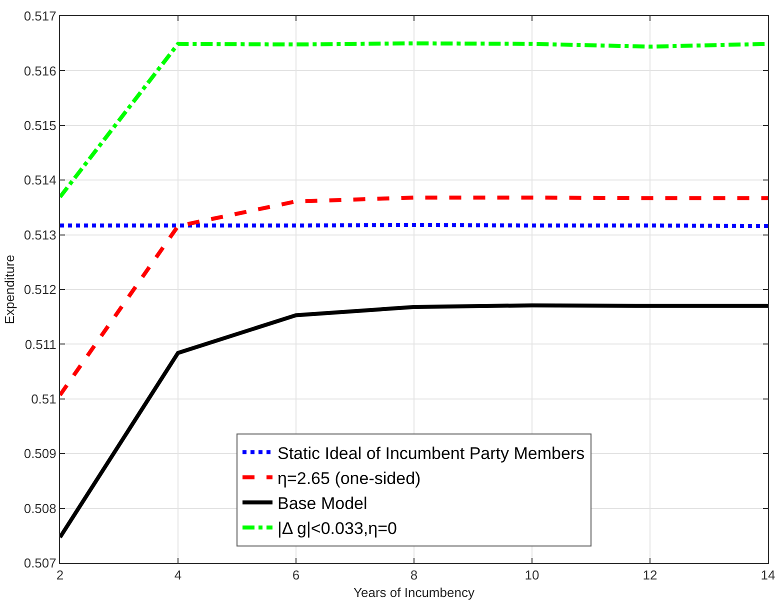 Image resolution: width=784 pixels, height=615 pixels. I want to click on x-tick-label: 6, so click(296, 575).